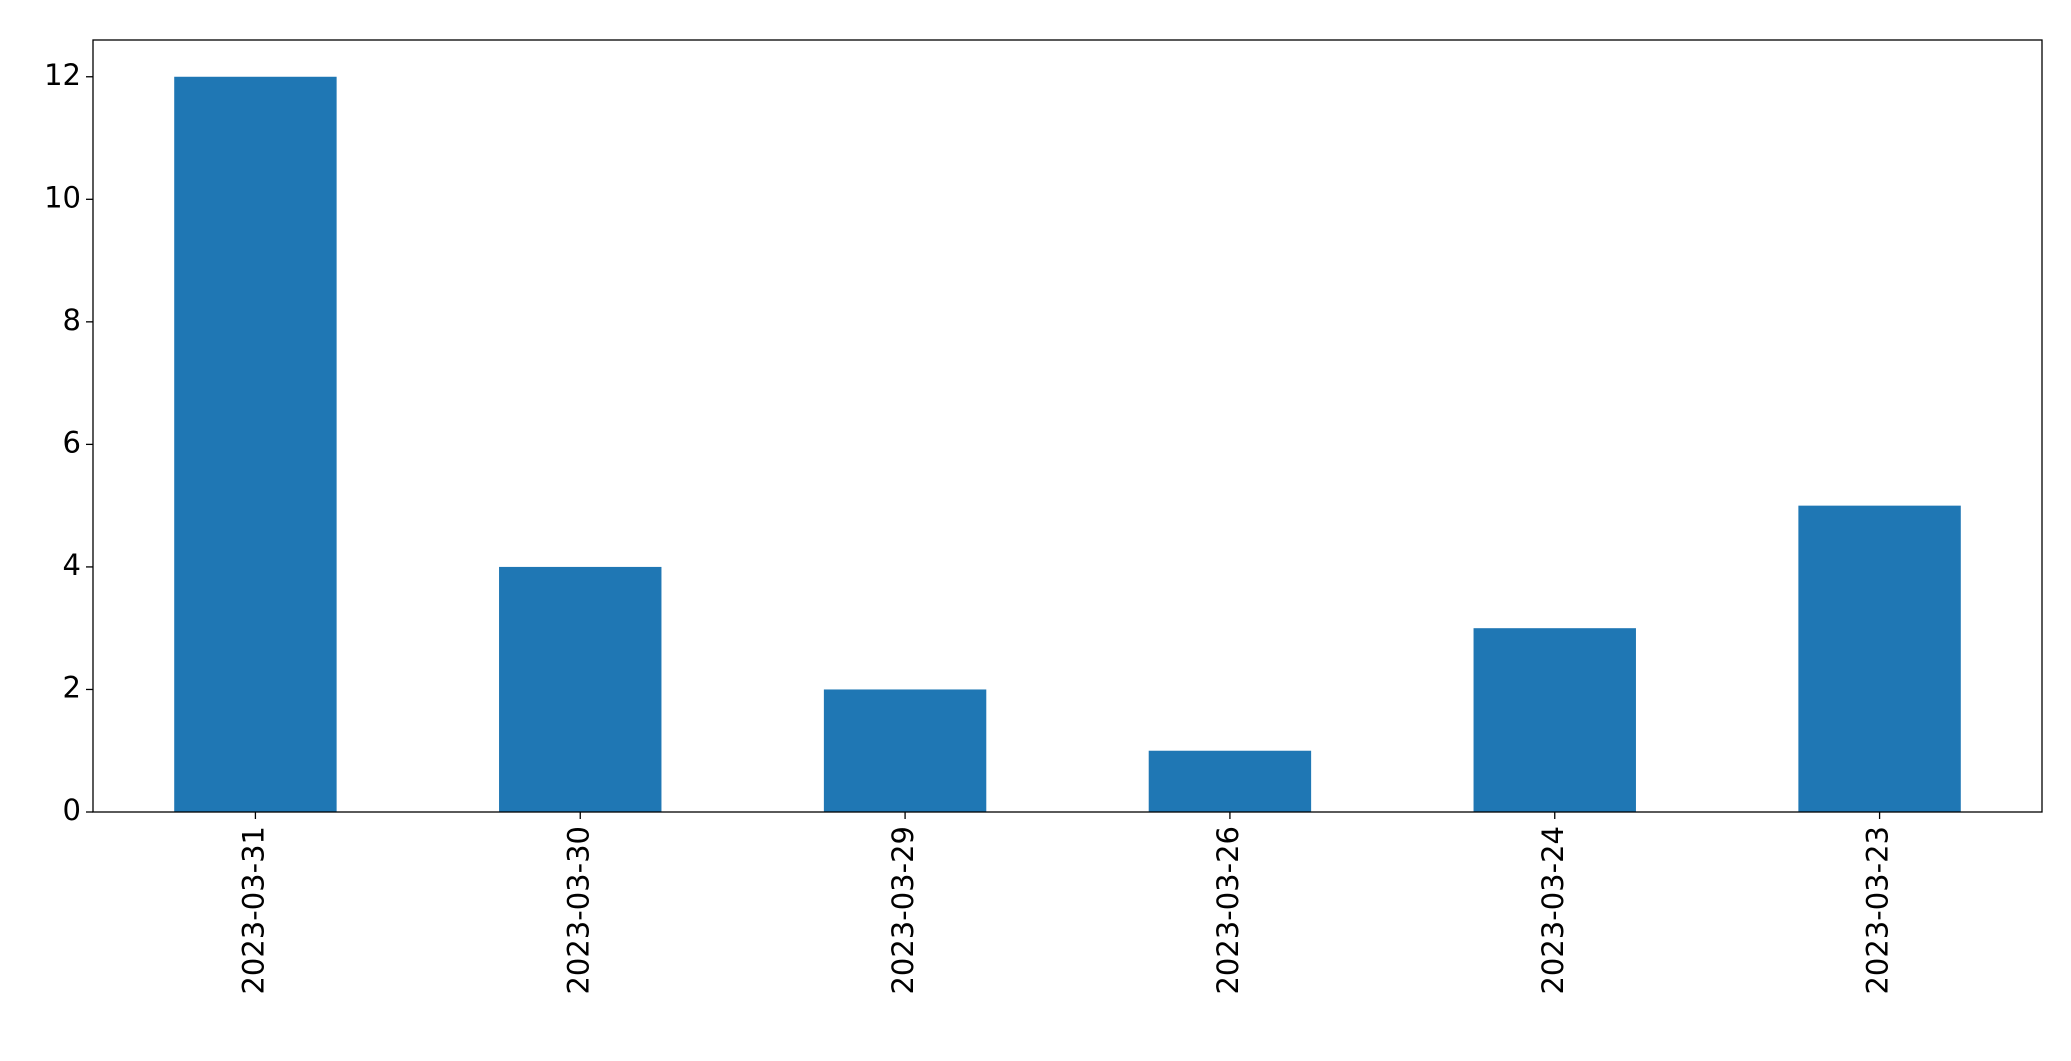 The image size is (2071, 1061). I want to click on y-tick-label: 10, so click(62, 197).